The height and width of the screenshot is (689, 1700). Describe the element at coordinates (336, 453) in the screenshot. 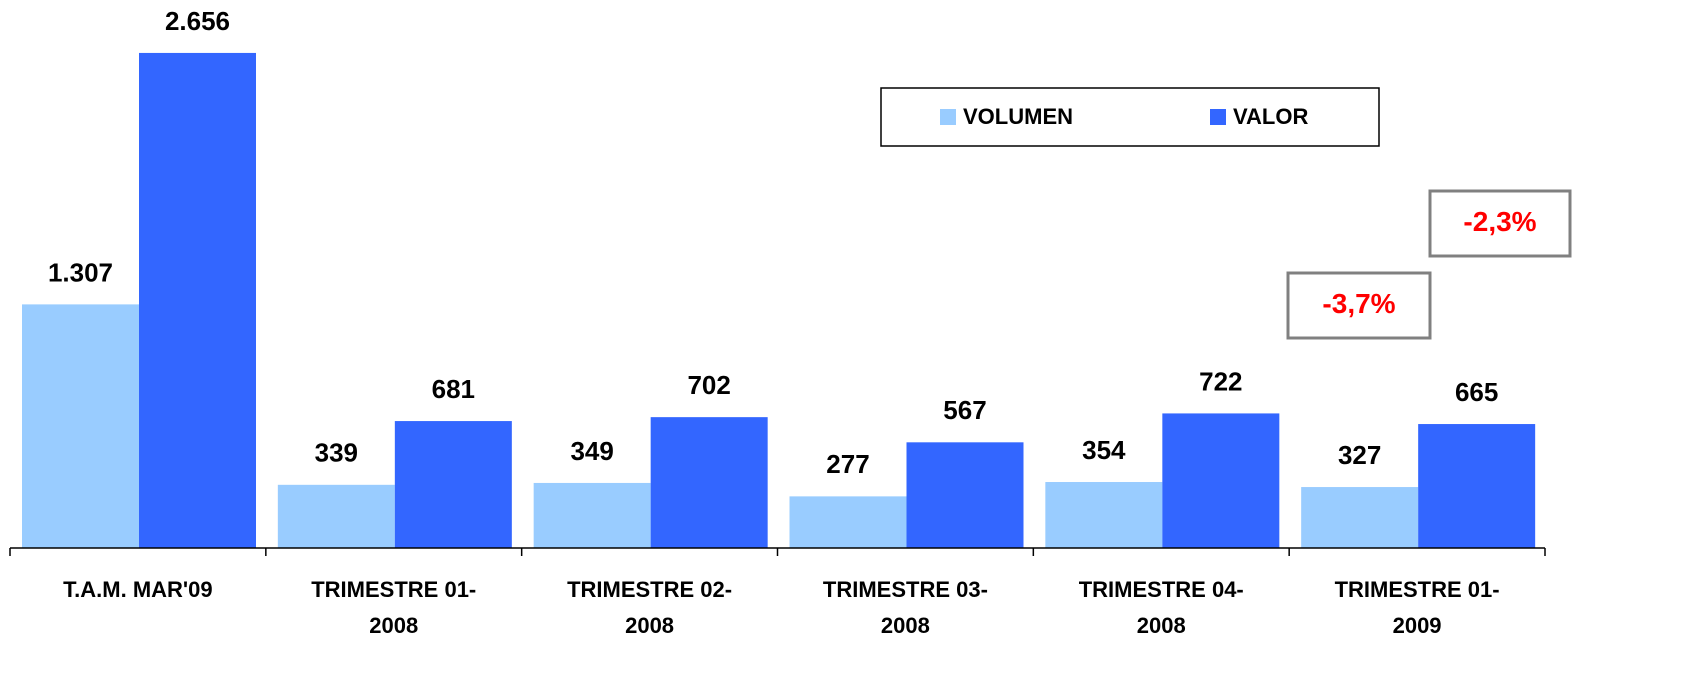

I see `value-label: 339` at that location.